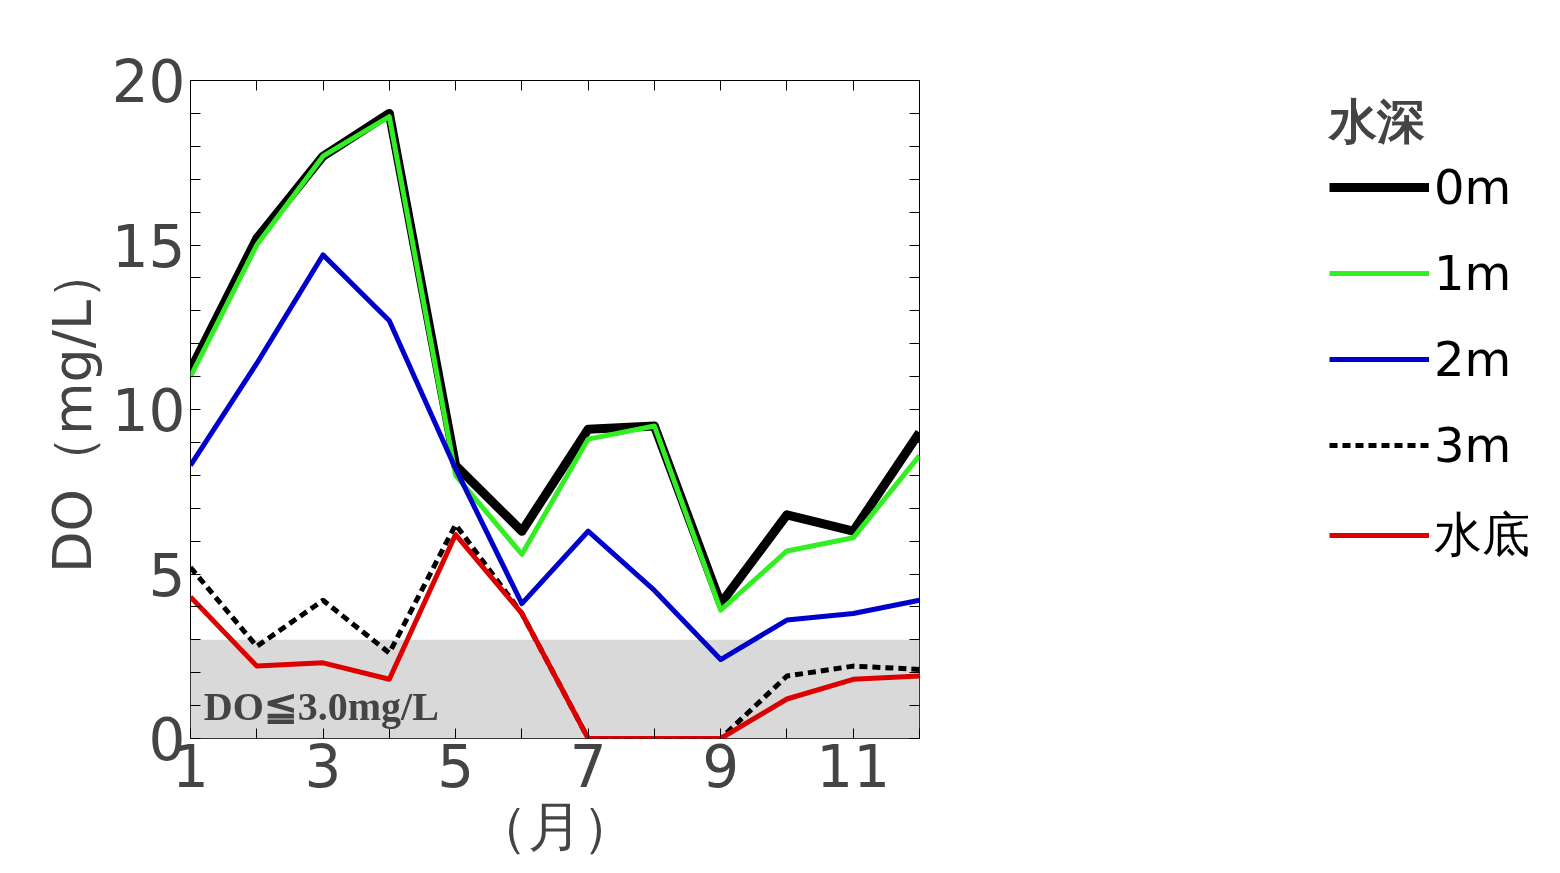  I want to click on legend-label: 3m, so click(1473, 445).